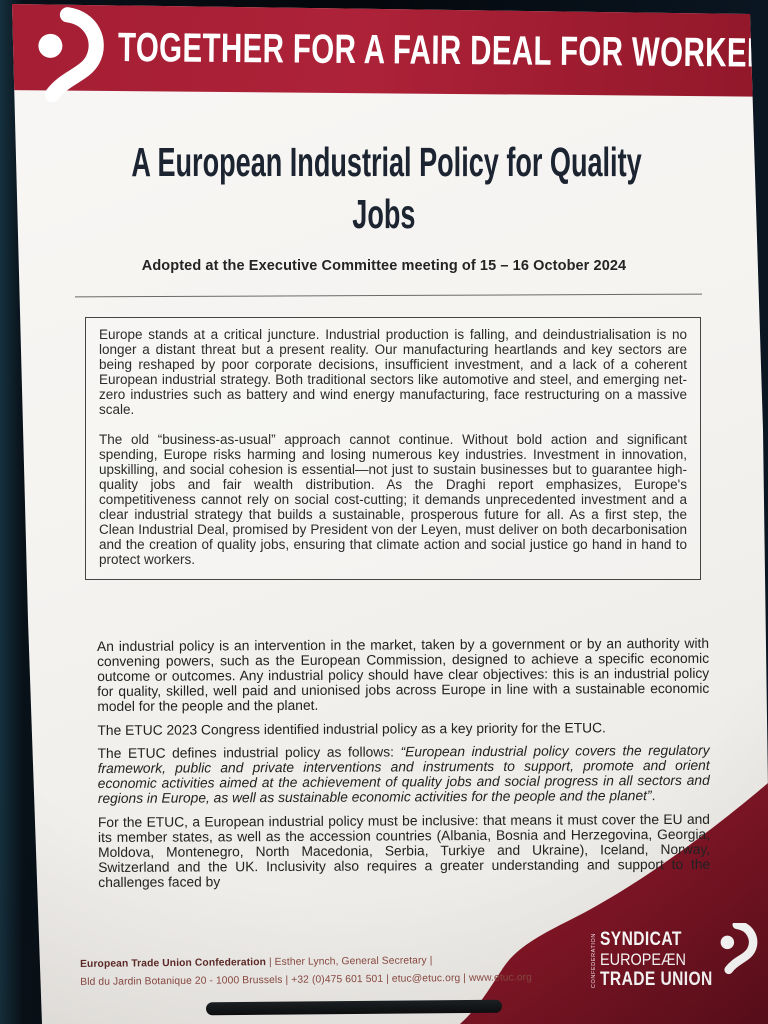 This screenshot has width=768, height=1024. What do you see at coordinates (71, 55) in the screenshot?
I see `etuc-figure-icon` at bounding box center [71, 55].